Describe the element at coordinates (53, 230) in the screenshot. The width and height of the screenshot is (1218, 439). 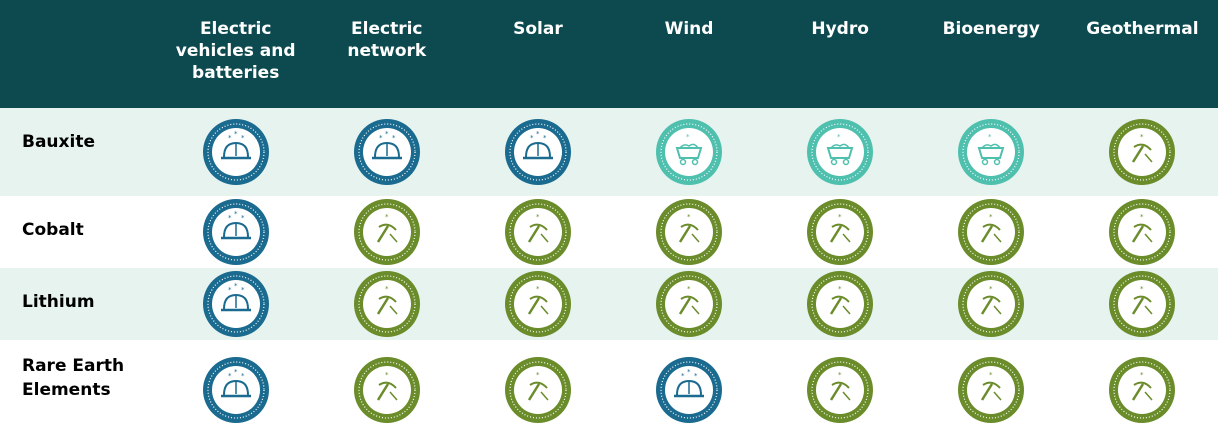
I see `row-label: Cobalt` at that location.